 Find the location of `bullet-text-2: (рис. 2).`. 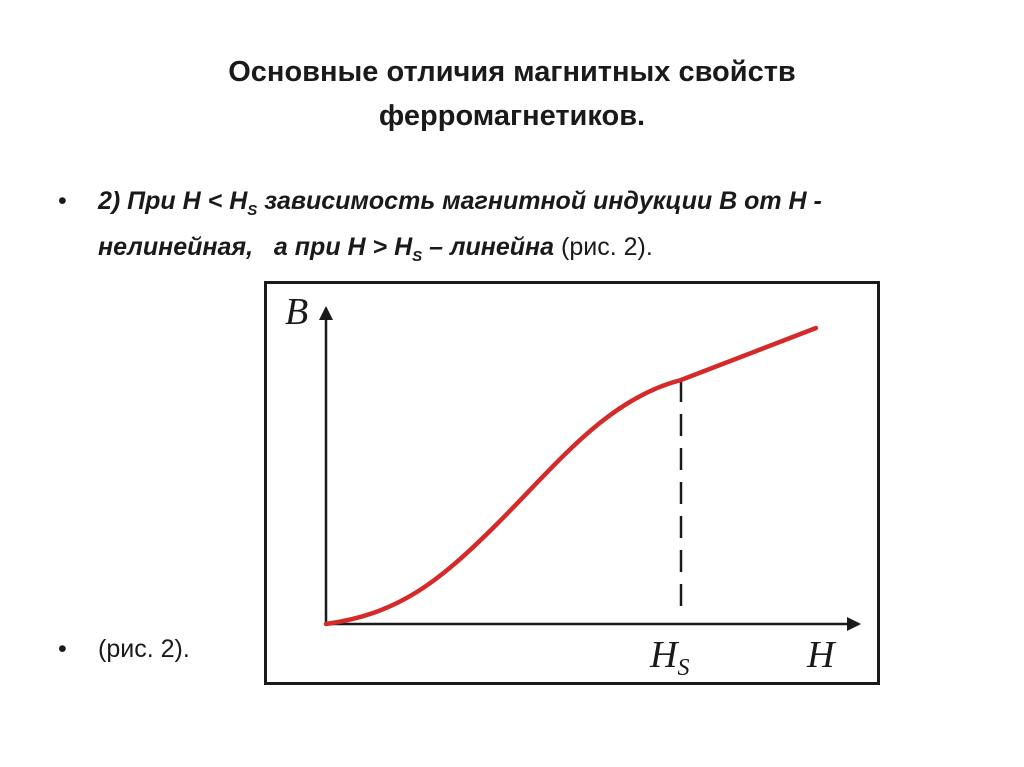

bullet-text-2: (рис. 2). is located at coordinates (144, 649).